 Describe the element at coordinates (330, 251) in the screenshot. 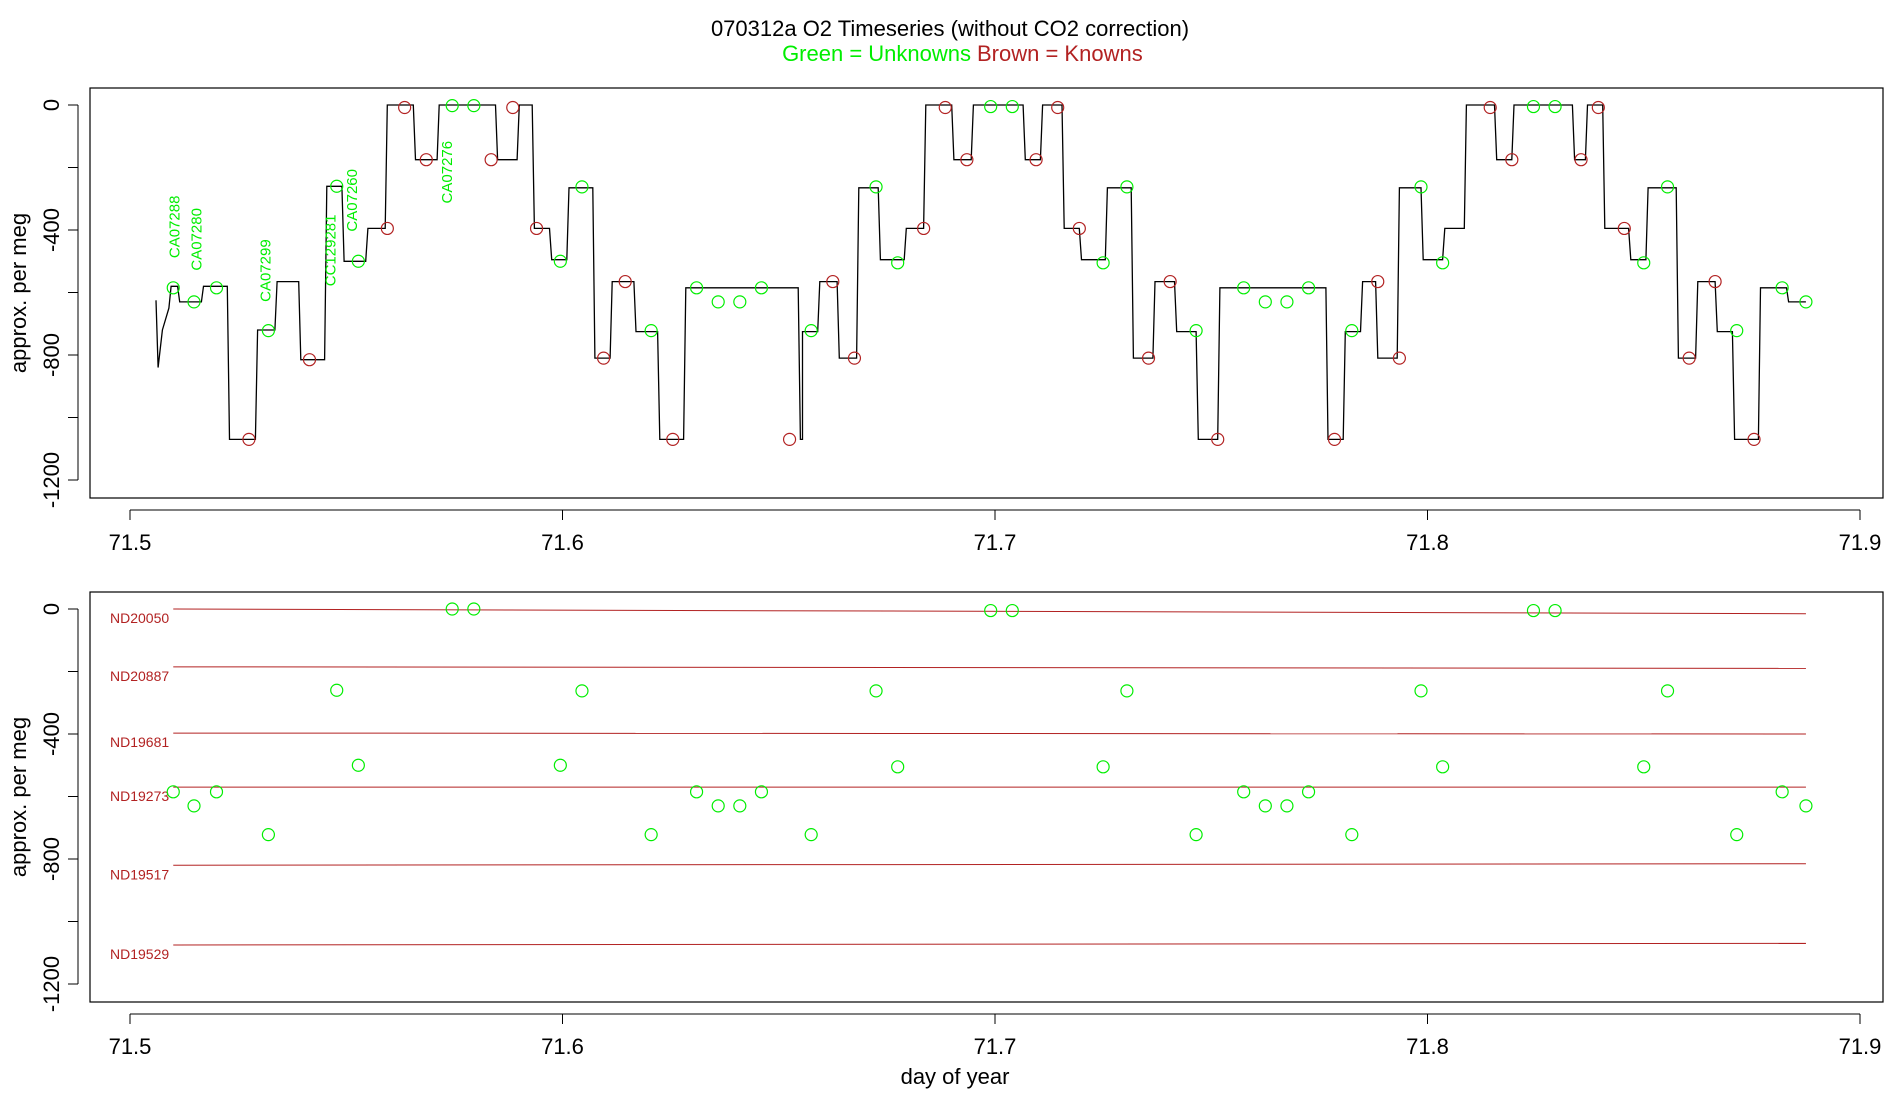

I see `sample-id-label: CC129281` at that location.